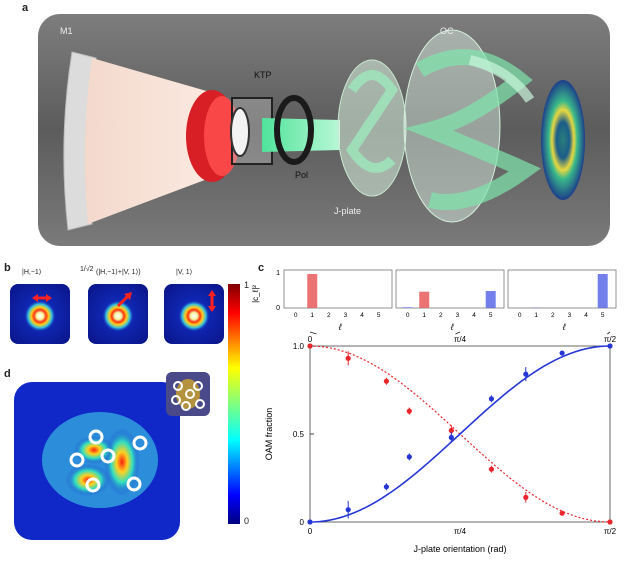 The width and height of the screenshot is (625, 563). What do you see at coordinates (408, 315) in the screenshot?
I see `bar-xtick-1-0: 0` at bounding box center [408, 315].